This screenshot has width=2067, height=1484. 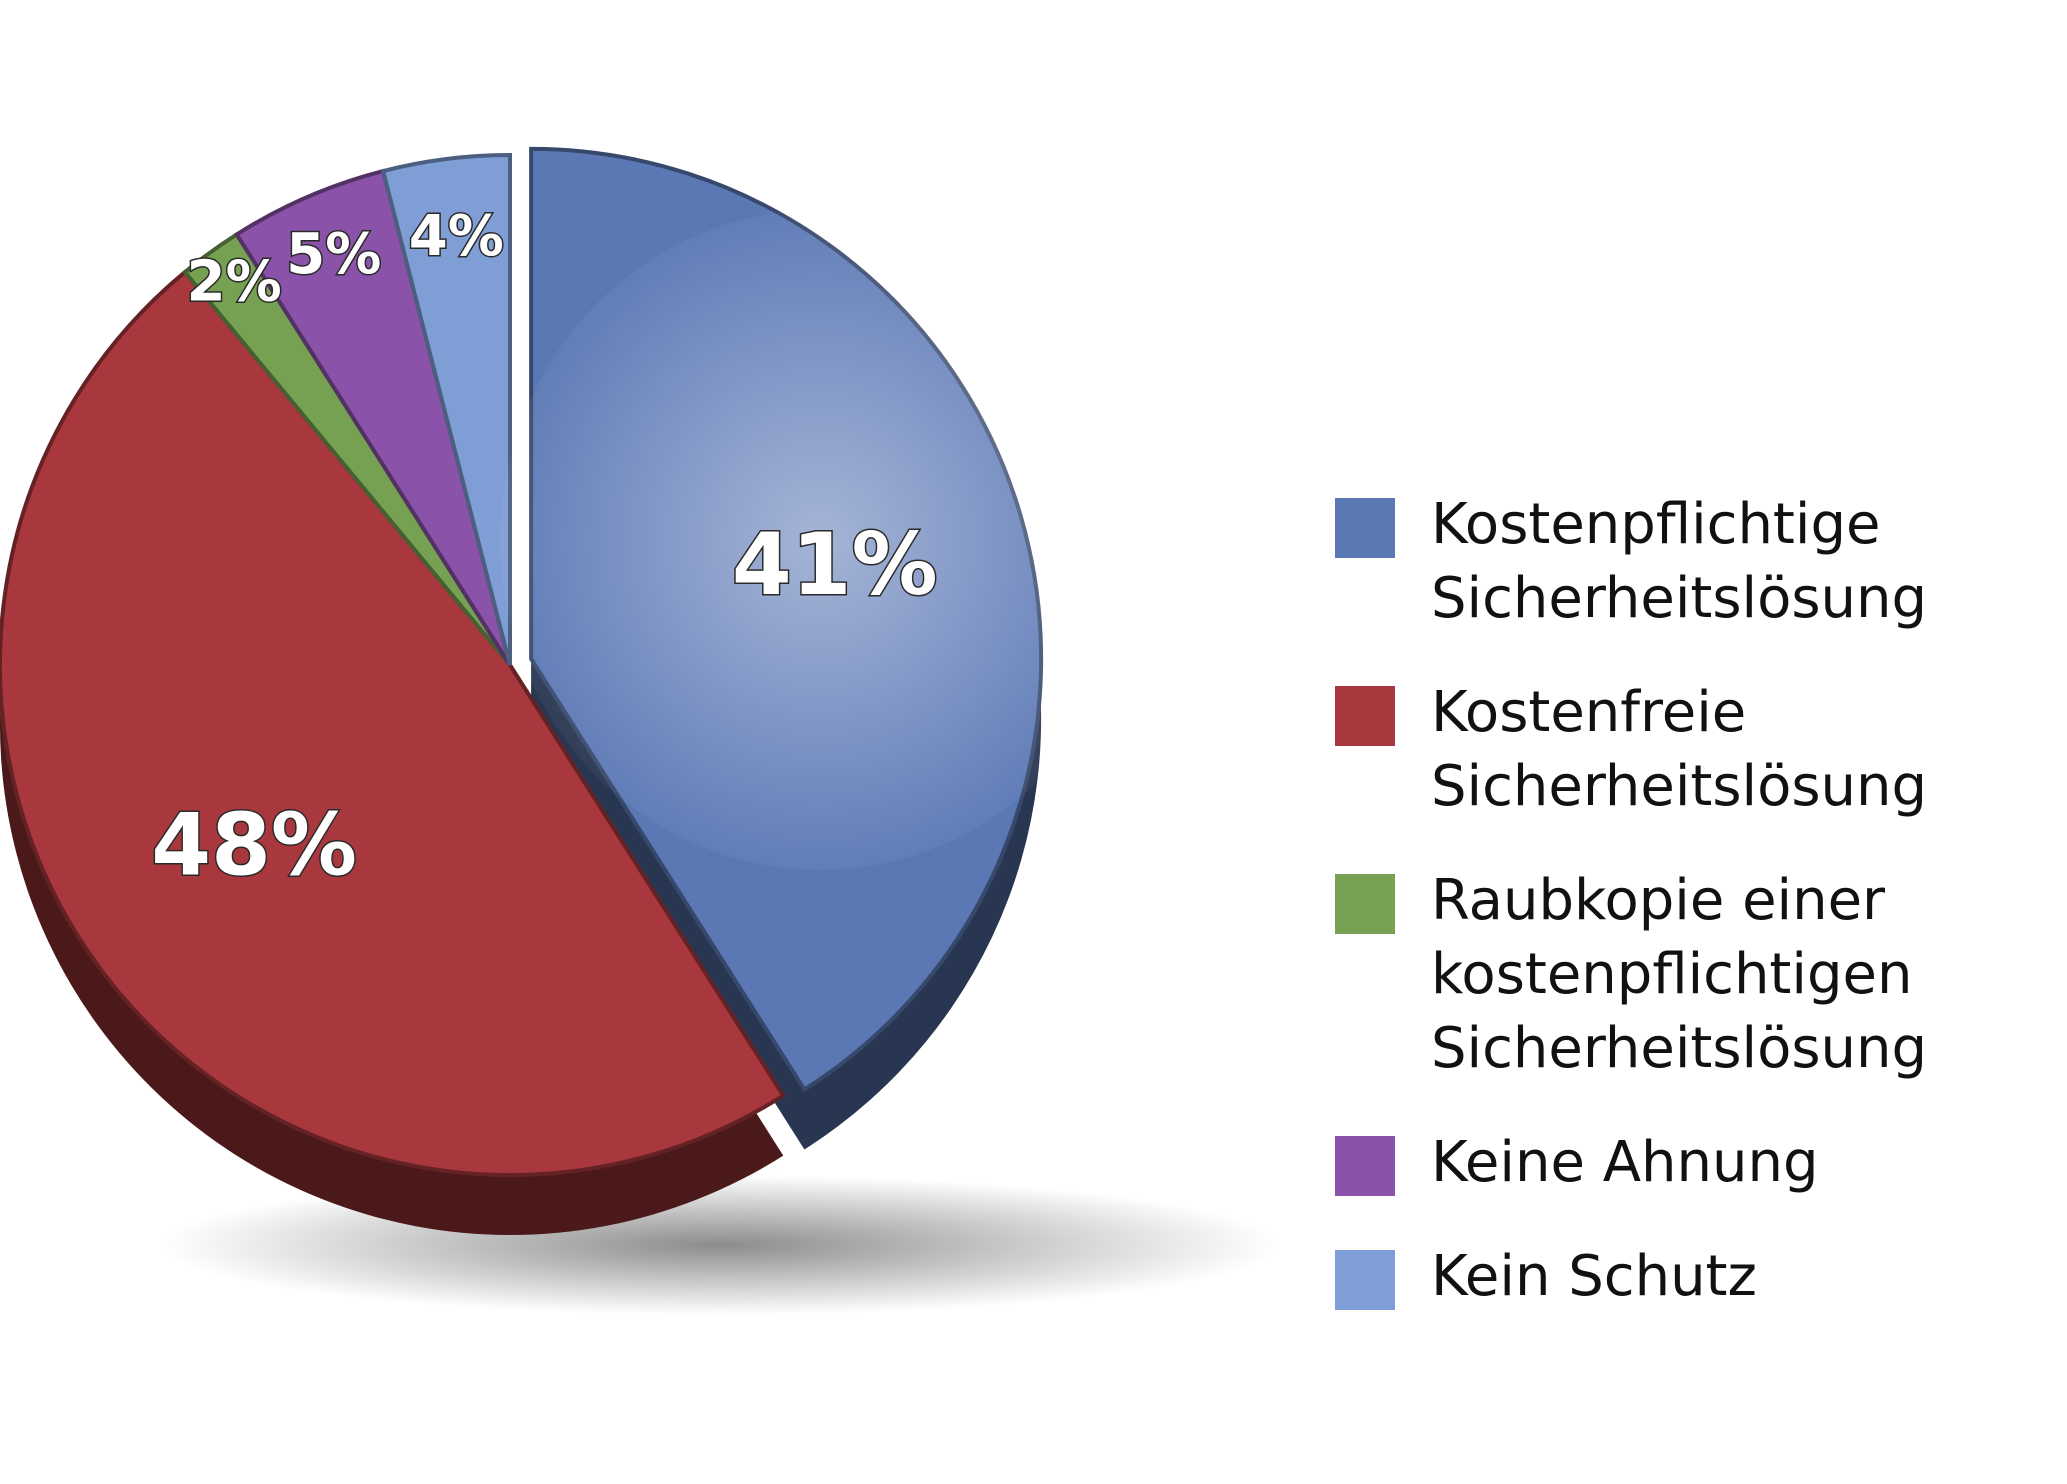 What do you see at coordinates (254, 845) in the screenshot?
I see `pie-slice-label-2: 48%` at bounding box center [254, 845].